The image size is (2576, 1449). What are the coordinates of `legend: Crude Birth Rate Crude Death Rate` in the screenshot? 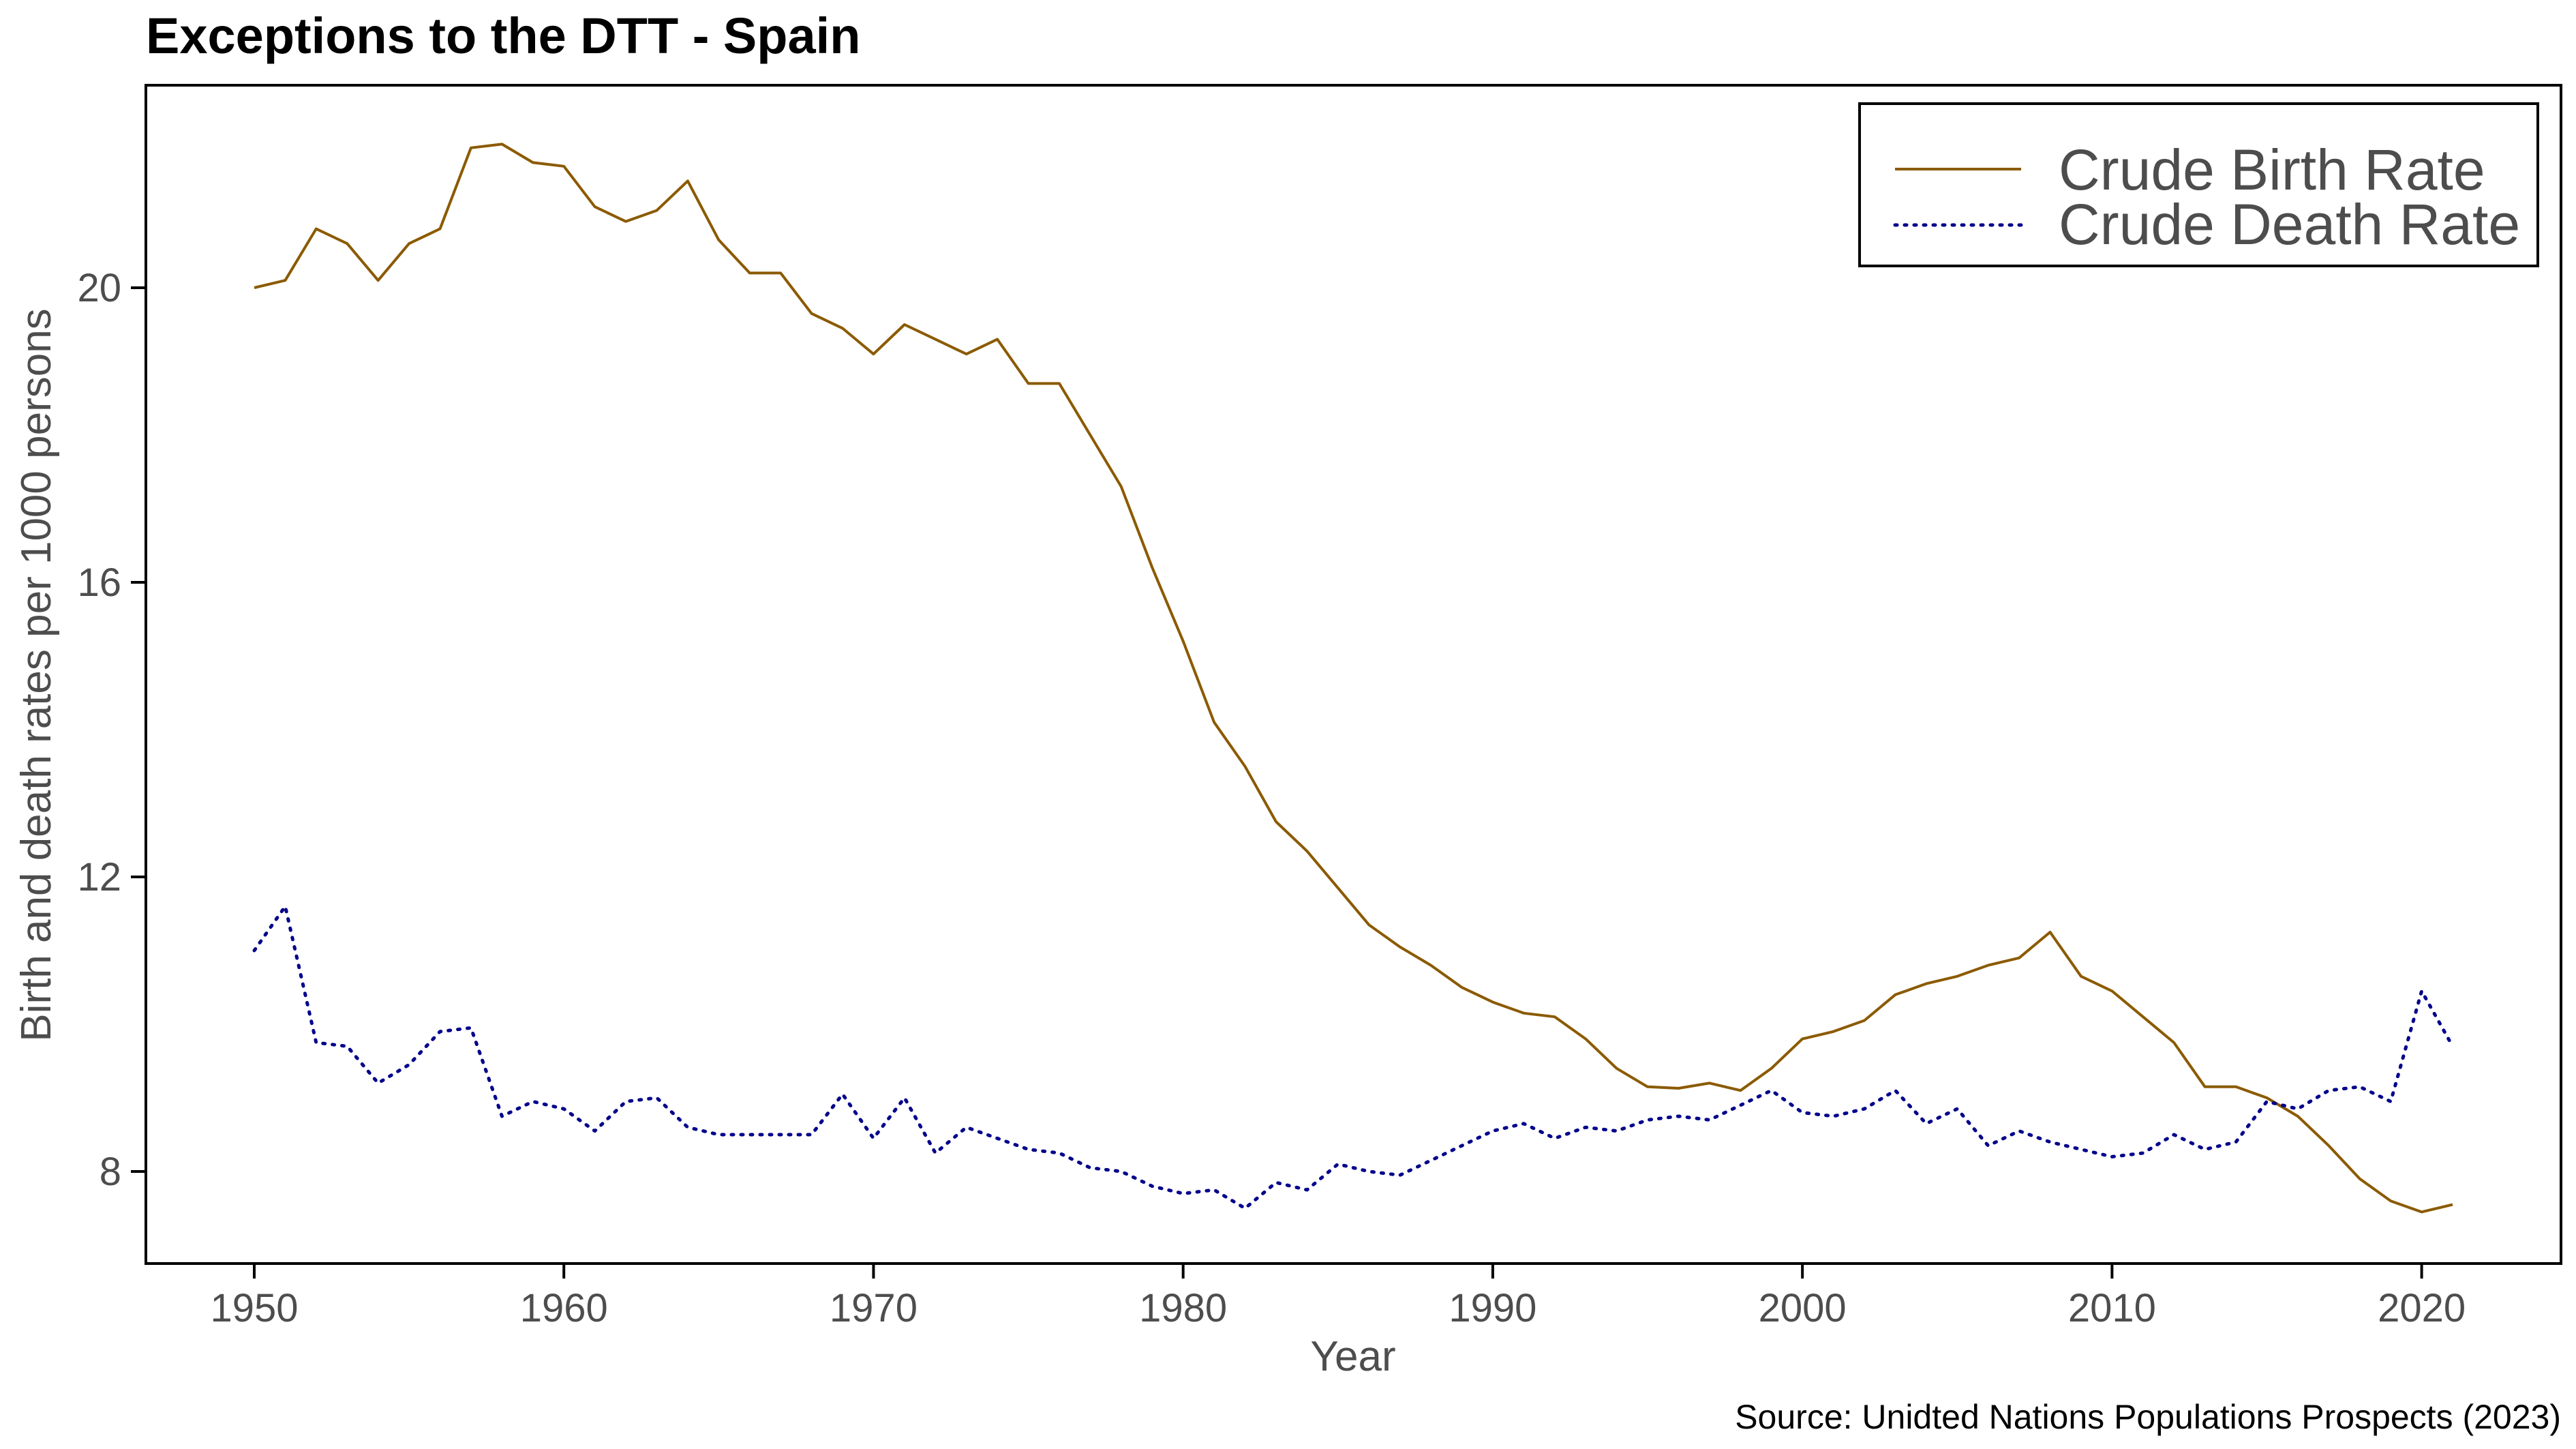 It's located at (2198, 185).